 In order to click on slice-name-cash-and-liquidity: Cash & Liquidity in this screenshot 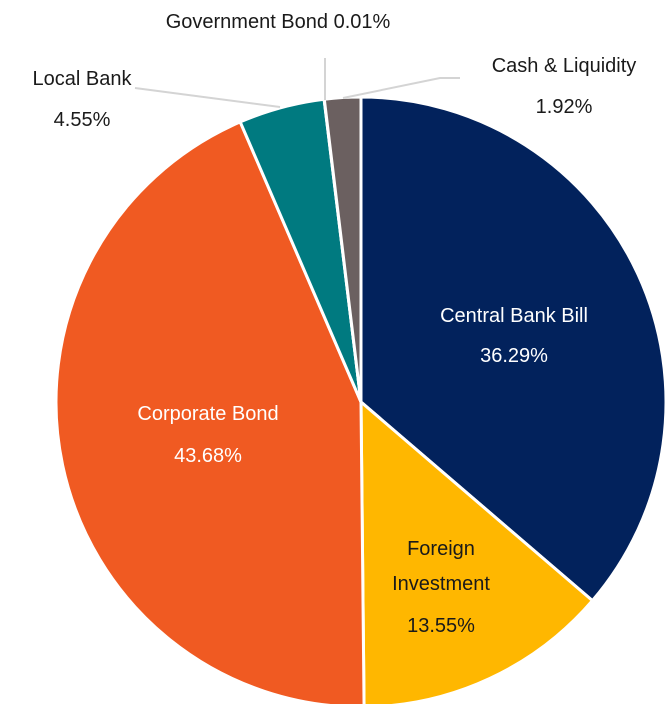, I will do `click(564, 66)`.